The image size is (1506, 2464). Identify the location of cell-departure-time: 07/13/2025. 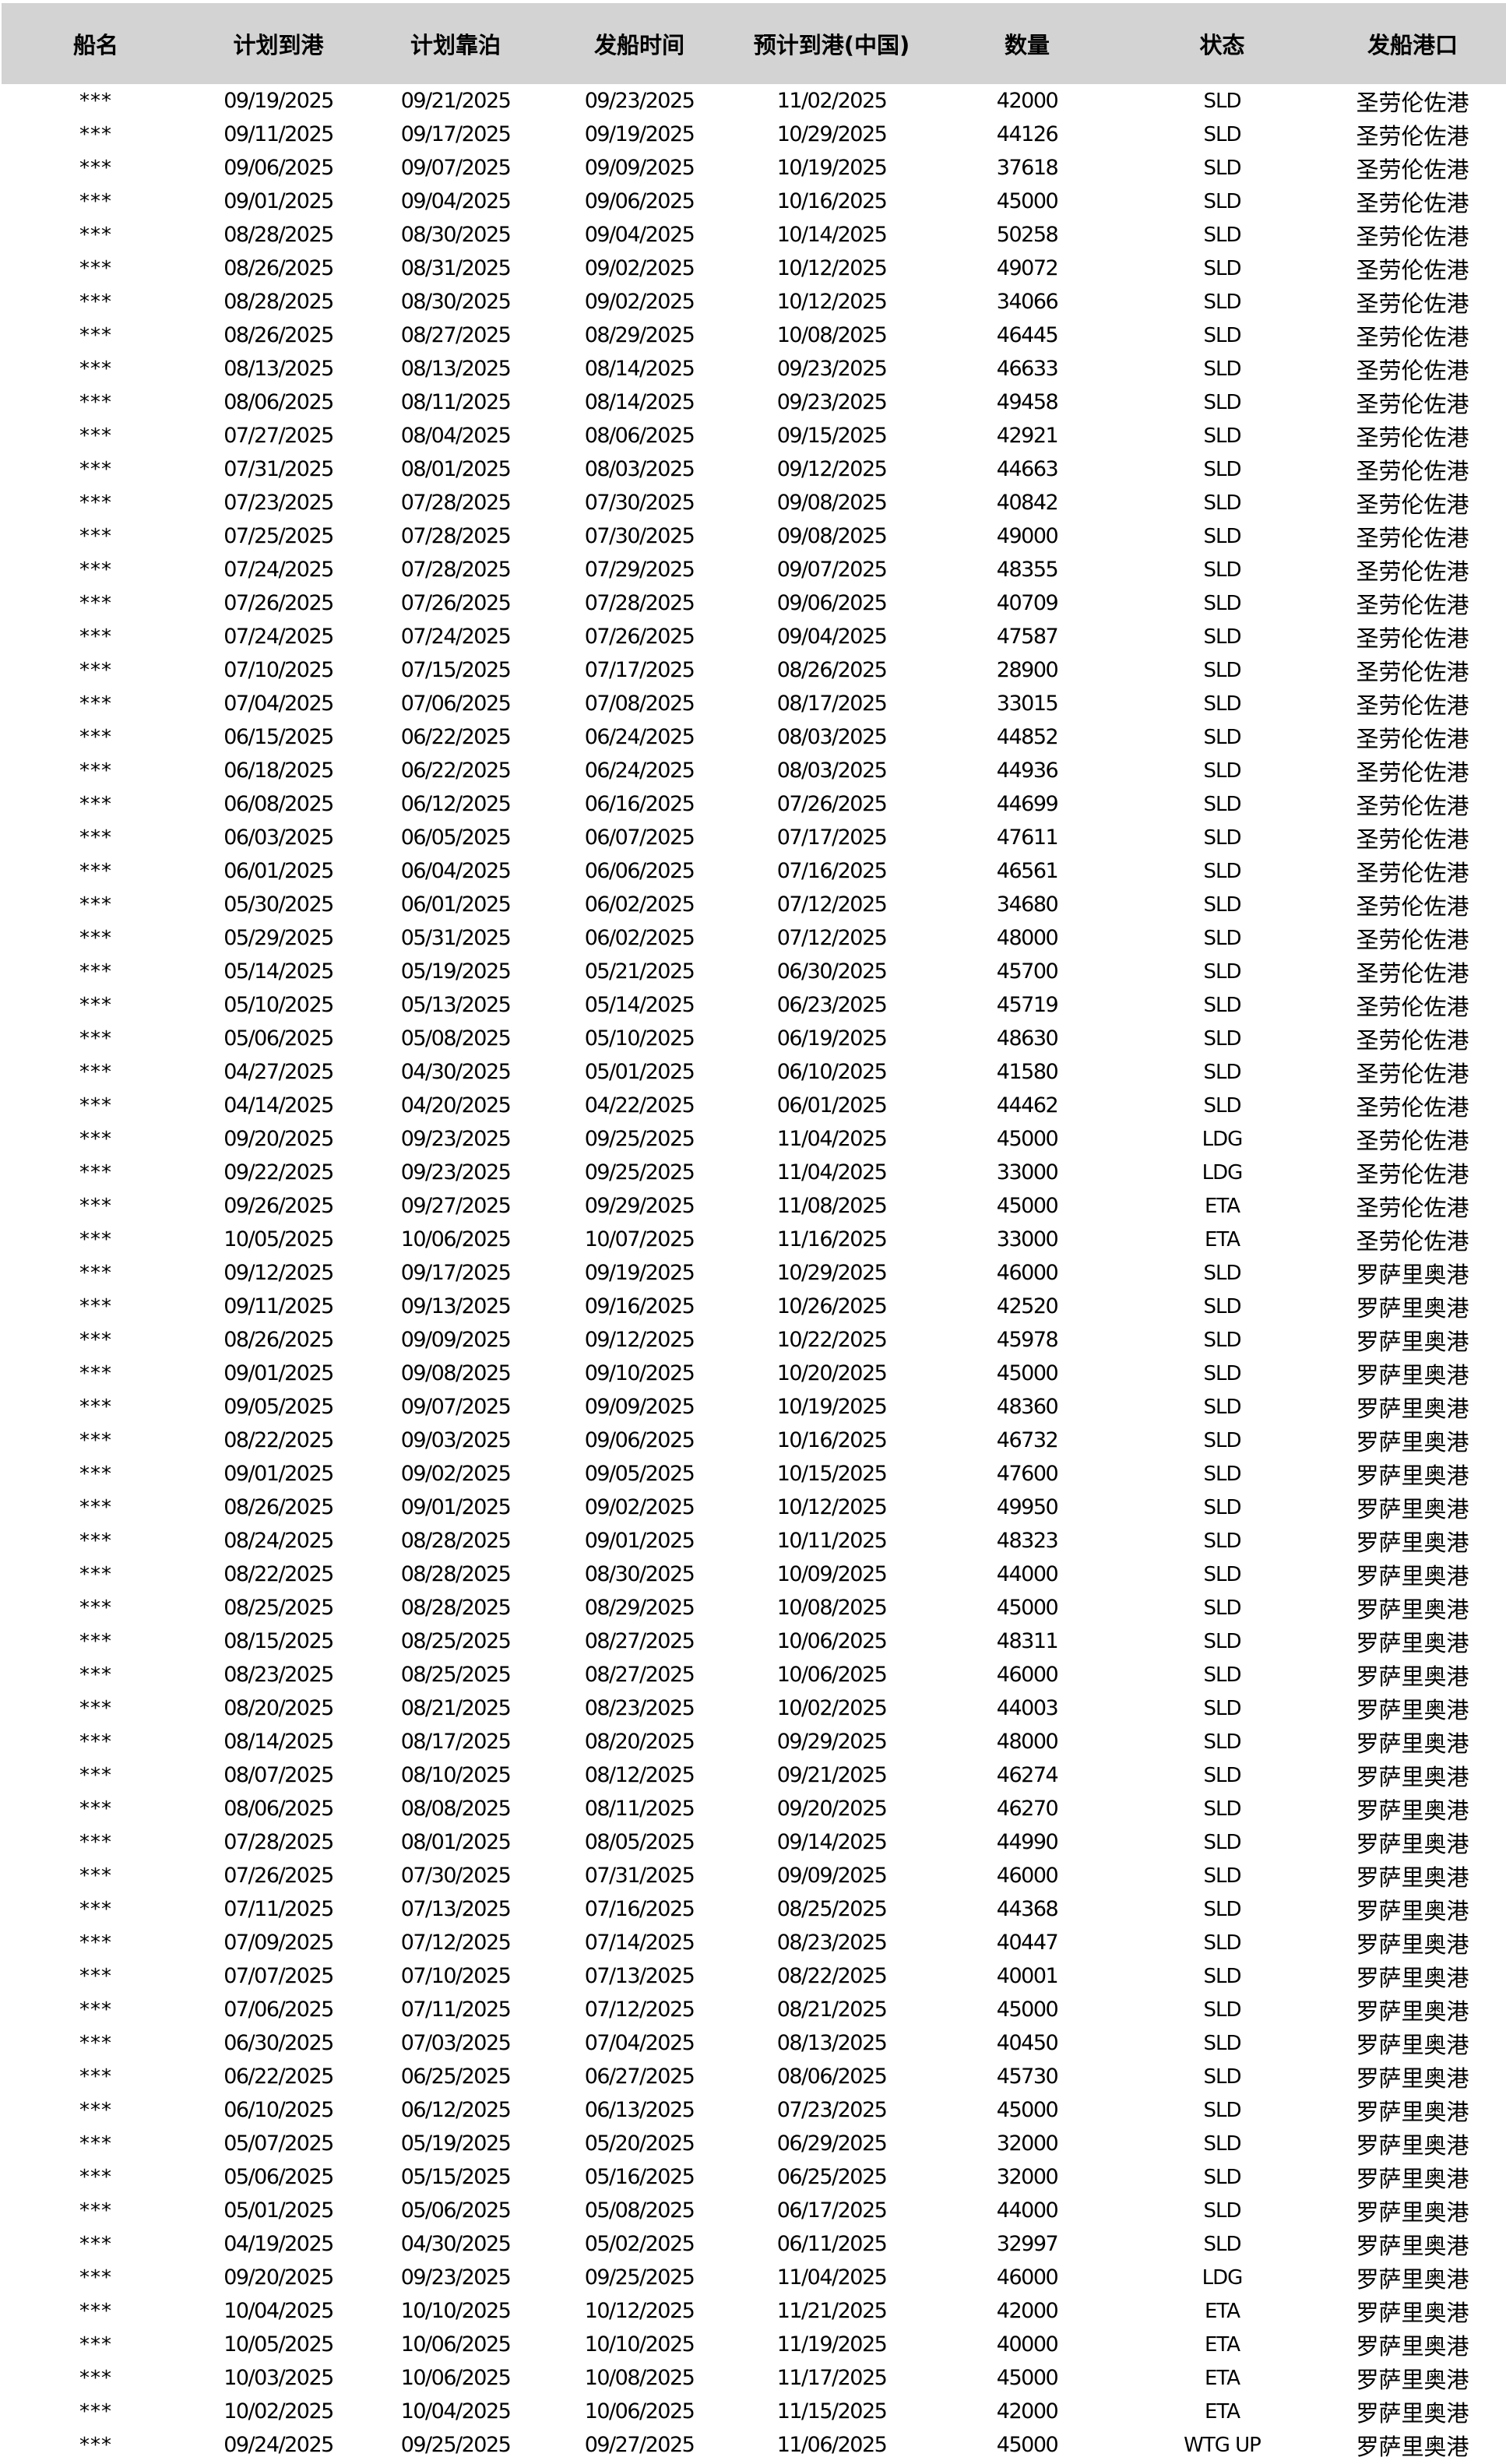
(639, 1976).